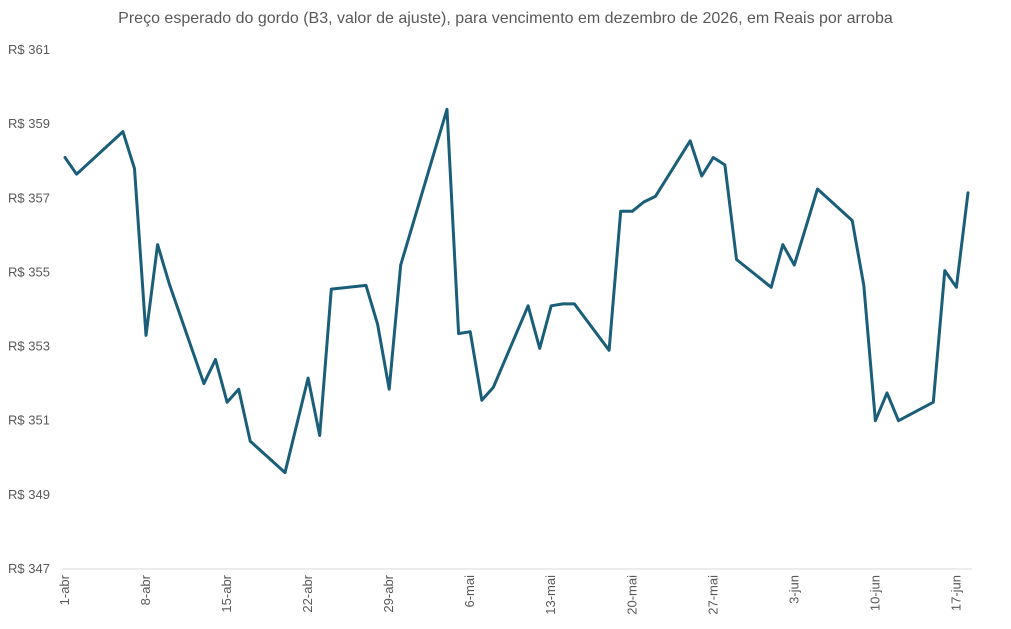 This screenshot has width=1011, height=629. What do you see at coordinates (874, 593) in the screenshot?
I see `x-tick-label: 10-jun` at bounding box center [874, 593].